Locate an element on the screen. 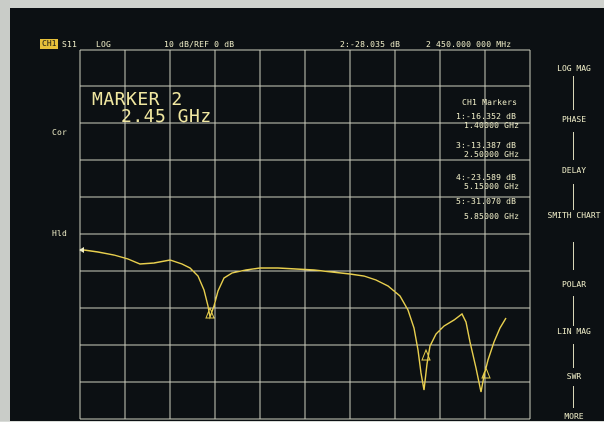 The width and height of the screenshot is (604, 422). frequency-readout: 2 450.000 000 MHz is located at coordinates (469, 44).